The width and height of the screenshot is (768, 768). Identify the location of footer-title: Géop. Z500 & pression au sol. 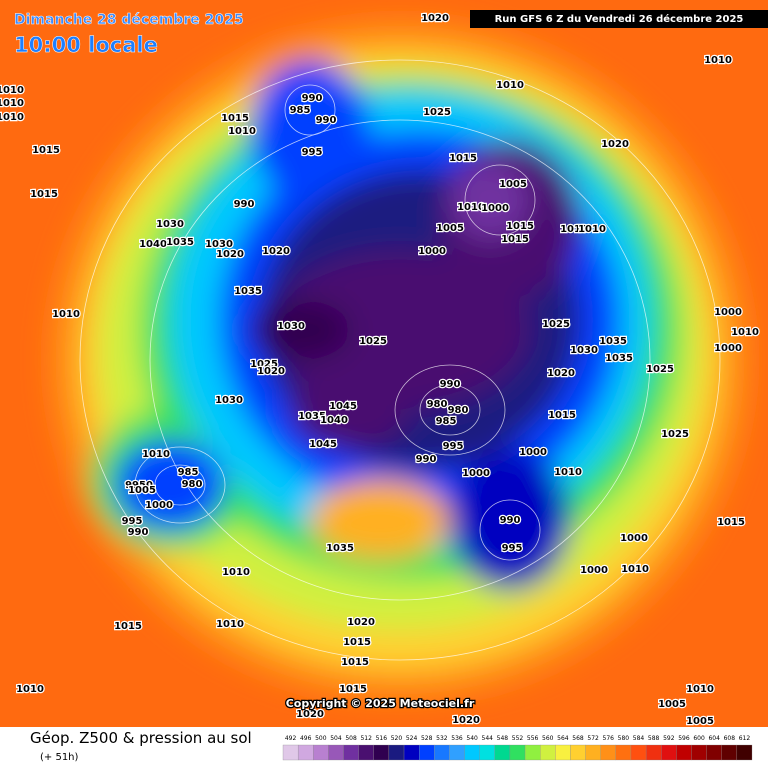
(141, 738).